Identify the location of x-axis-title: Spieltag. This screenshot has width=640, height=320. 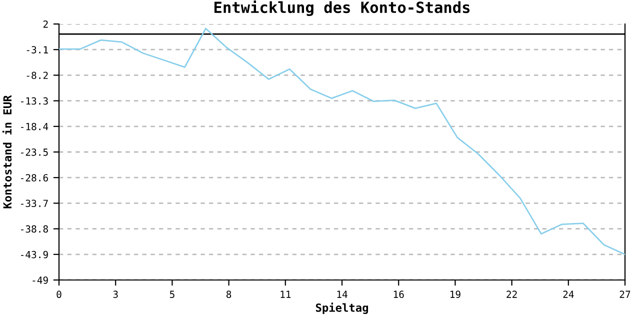
(342, 308).